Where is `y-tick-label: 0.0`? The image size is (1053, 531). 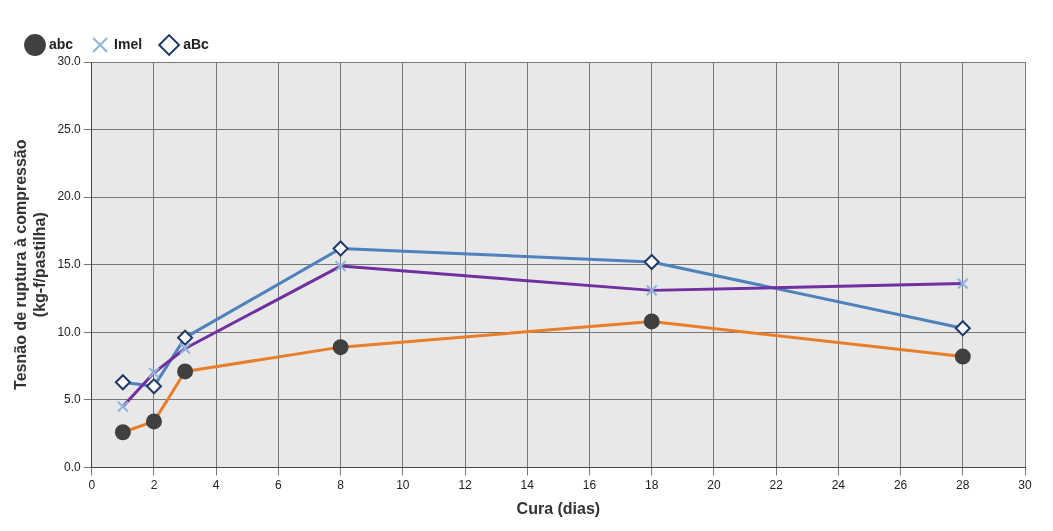
y-tick-label: 0.0 is located at coordinates (73, 466).